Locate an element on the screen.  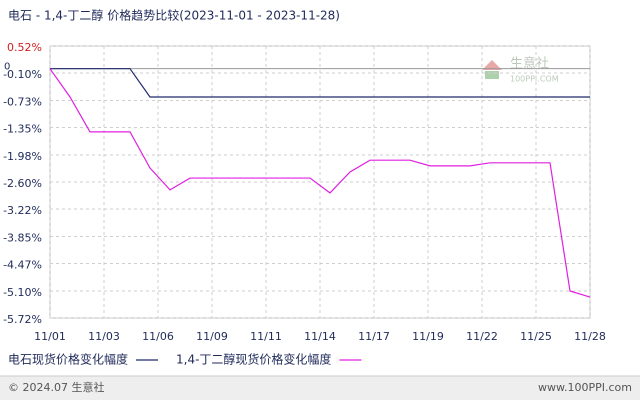
x-tick-label: 11/17 is located at coordinates (374, 336).